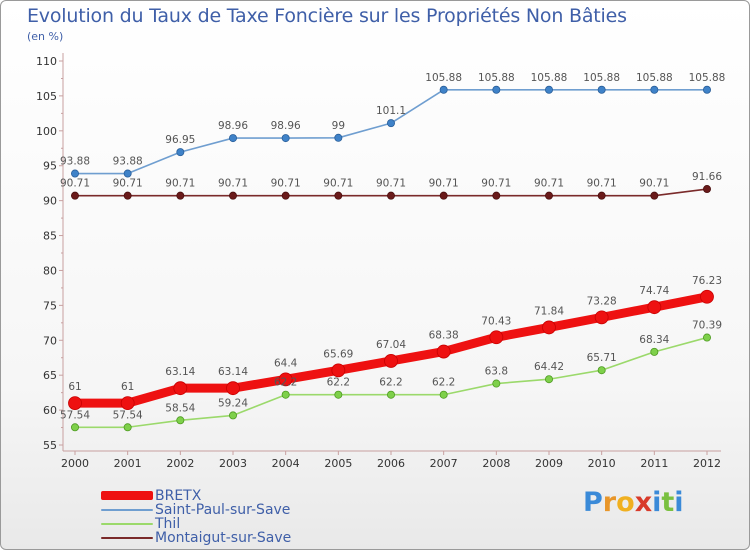 The width and height of the screenshot is (750, 550). What do you see at coordinates (549, 311) in the screenshot?
I see `data-label-bretx: 71.84` at bounding box center [549, 311].